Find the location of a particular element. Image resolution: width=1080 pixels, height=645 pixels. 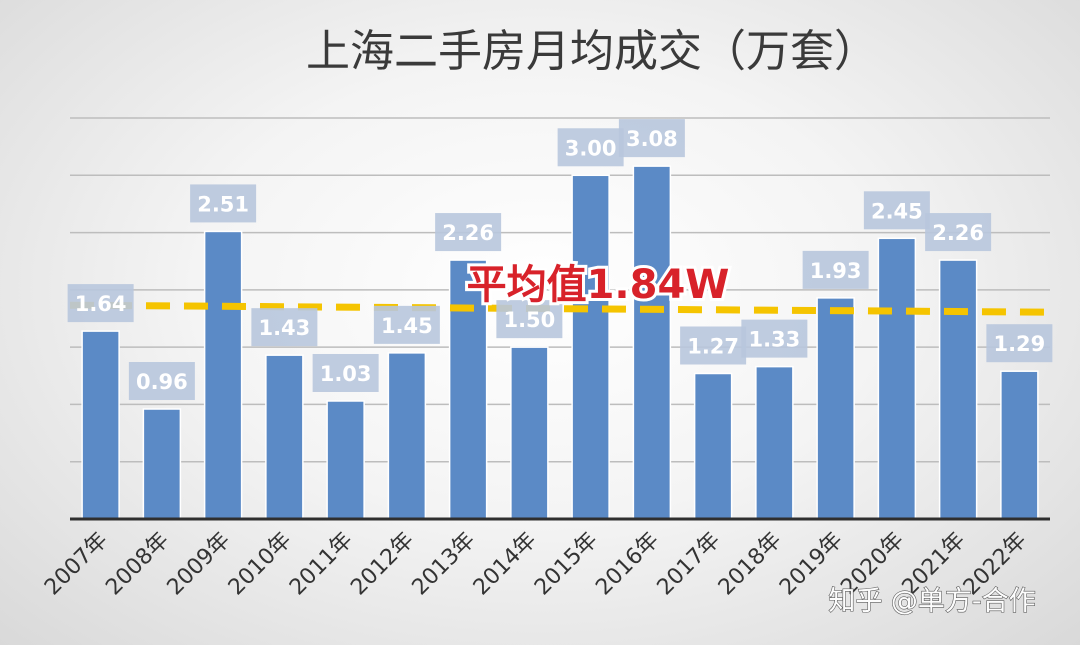

data-label: 1.29 is located at coordinates (1019, 344).